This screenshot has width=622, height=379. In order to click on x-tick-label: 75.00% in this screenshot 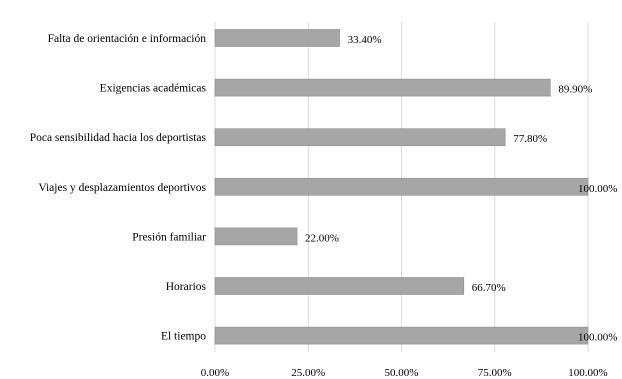, I will do `click(495, 373)`.